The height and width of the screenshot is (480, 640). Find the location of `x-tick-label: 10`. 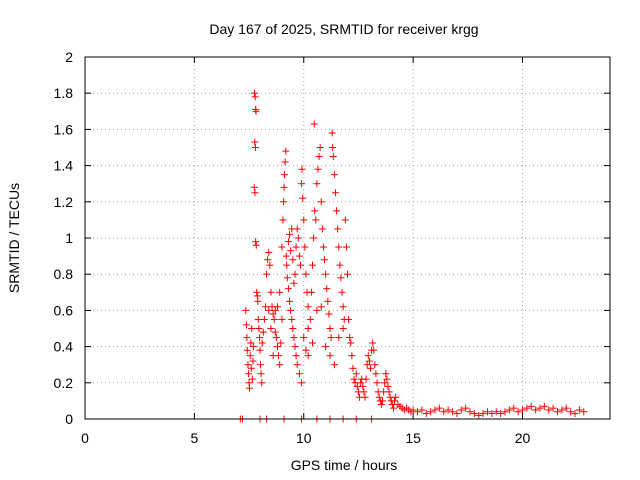

x-tick-label: 10 is located at coordinates (304, 438).